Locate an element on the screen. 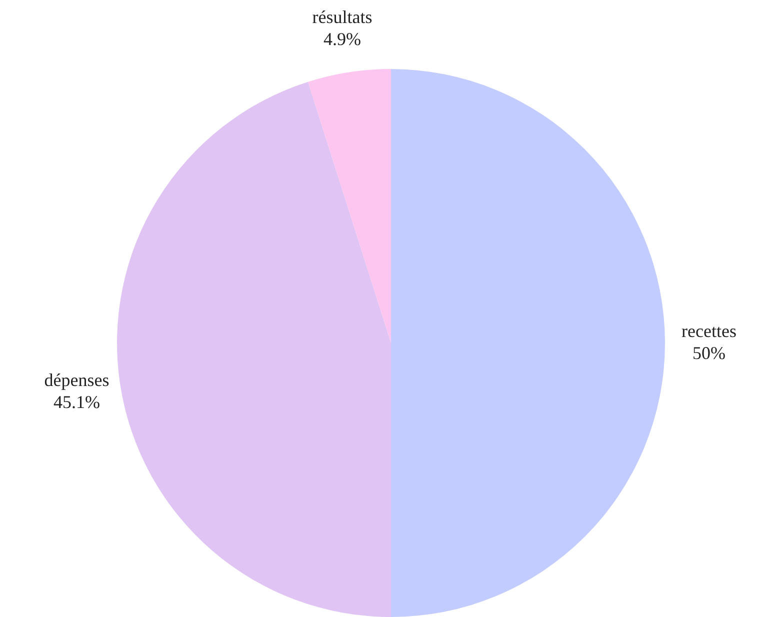  slice-label: recettes is located at coordinates (709, 331).